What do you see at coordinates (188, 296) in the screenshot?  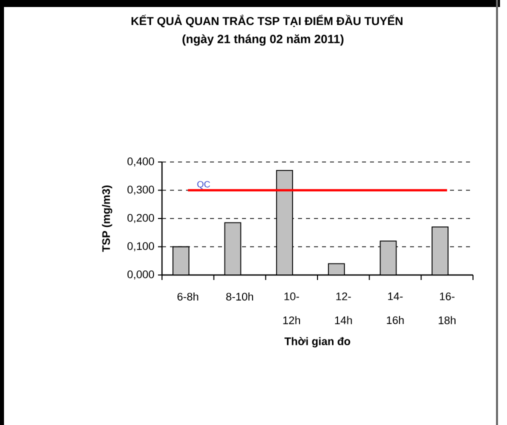 I see `x-tick-label: 6-8h` at bounding box center [188, 296].